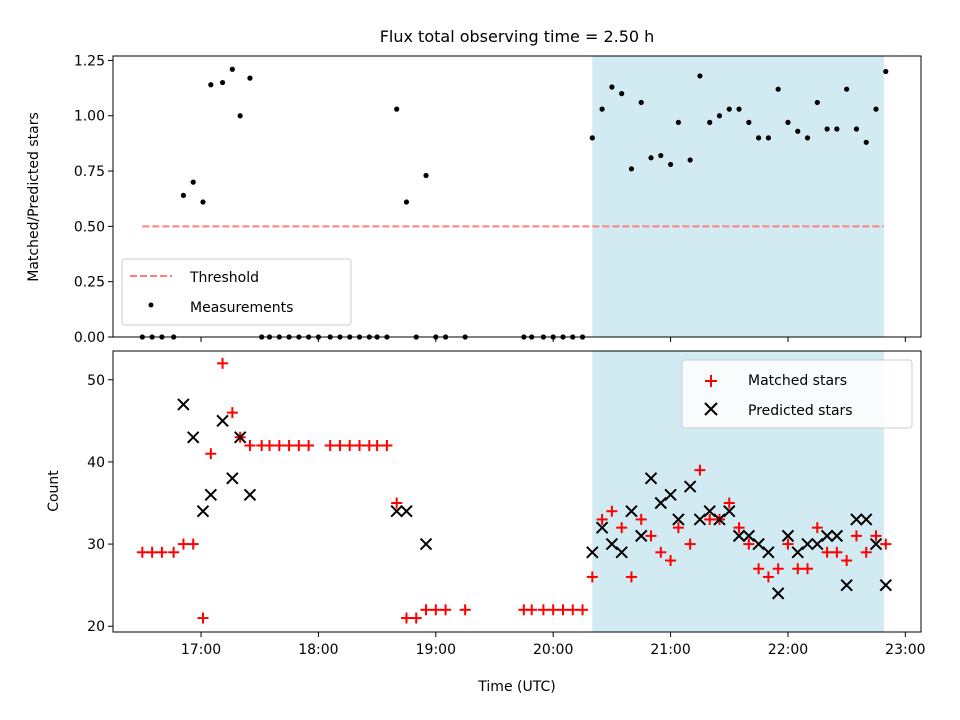 The height and width of the screenshot is (720, 960). Describe the element at coordinates (224, 278) in the screenshot. I see `legend-threshold-label: Threshold` at that location.